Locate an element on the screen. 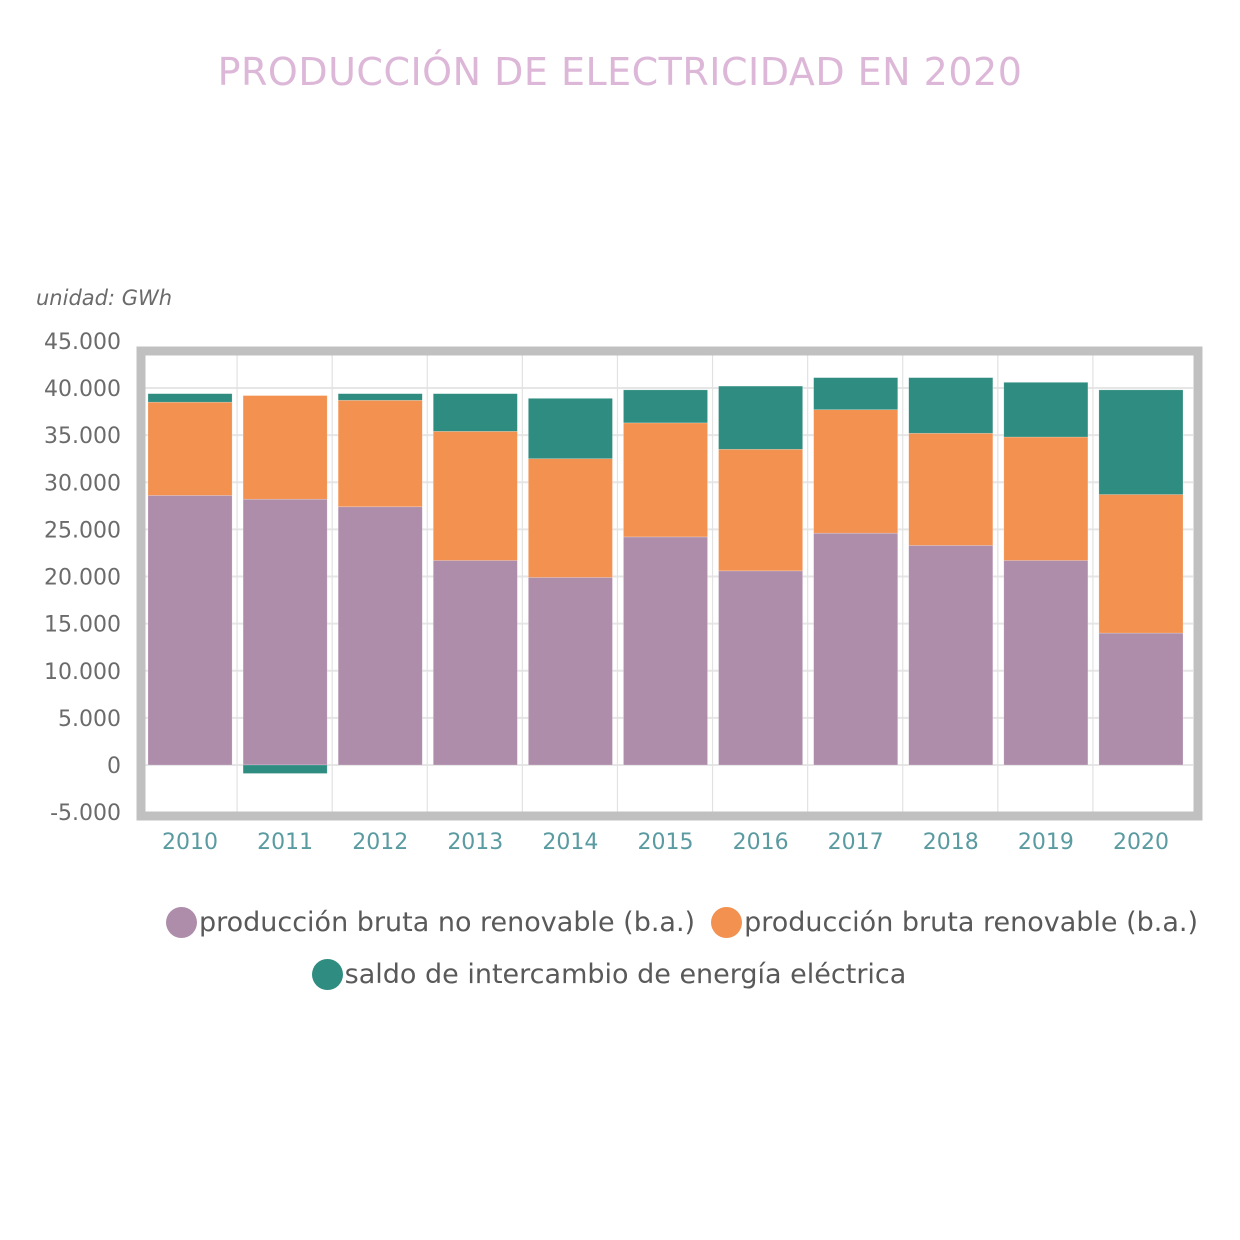 The width and height of the screenshot is (1240, 1240). y-tick-label: 10.000 is located at coordinates (82, 672).